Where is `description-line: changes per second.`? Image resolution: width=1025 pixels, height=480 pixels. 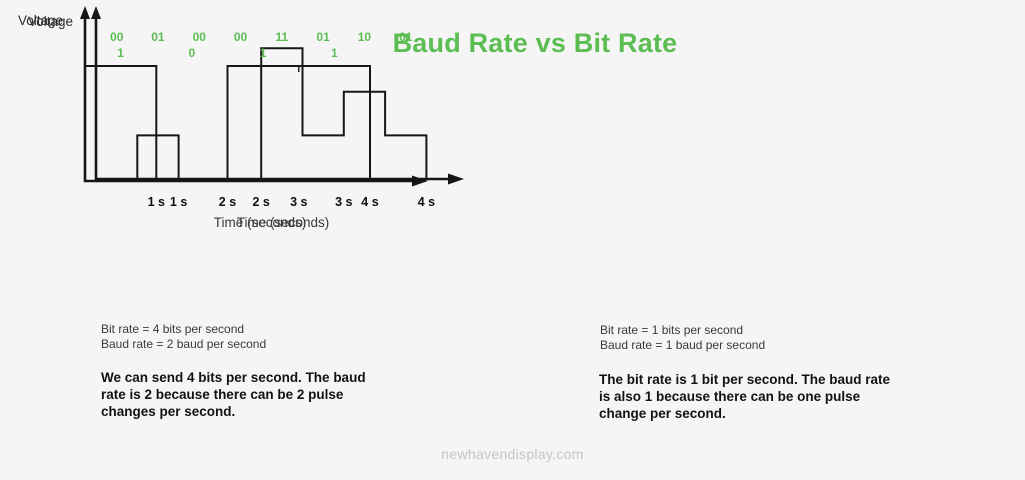
description-line: changes per second. is located at coordinates (168, 411).